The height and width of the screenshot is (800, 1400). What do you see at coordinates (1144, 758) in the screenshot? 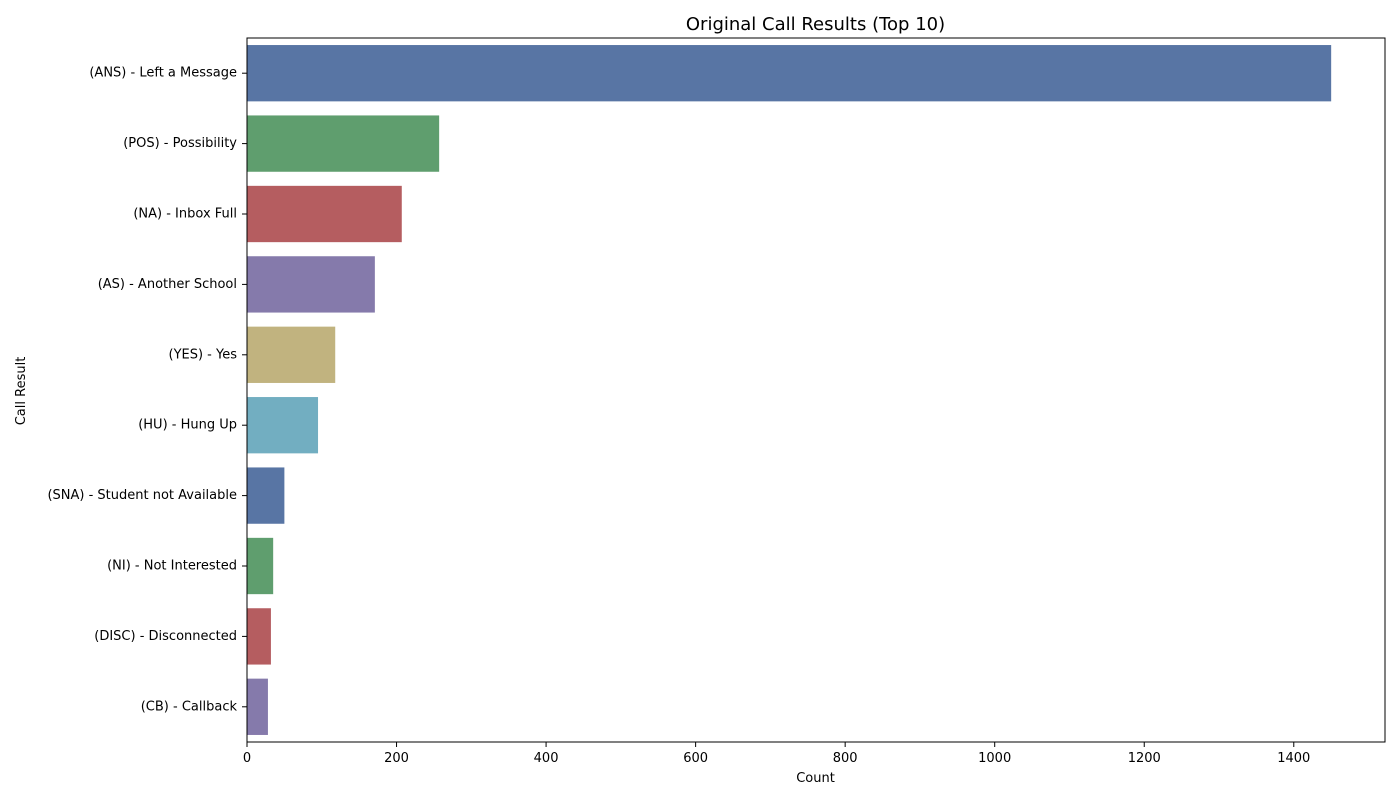
I see `x-tick-label: 1200` at bounding box center [1144, 758].